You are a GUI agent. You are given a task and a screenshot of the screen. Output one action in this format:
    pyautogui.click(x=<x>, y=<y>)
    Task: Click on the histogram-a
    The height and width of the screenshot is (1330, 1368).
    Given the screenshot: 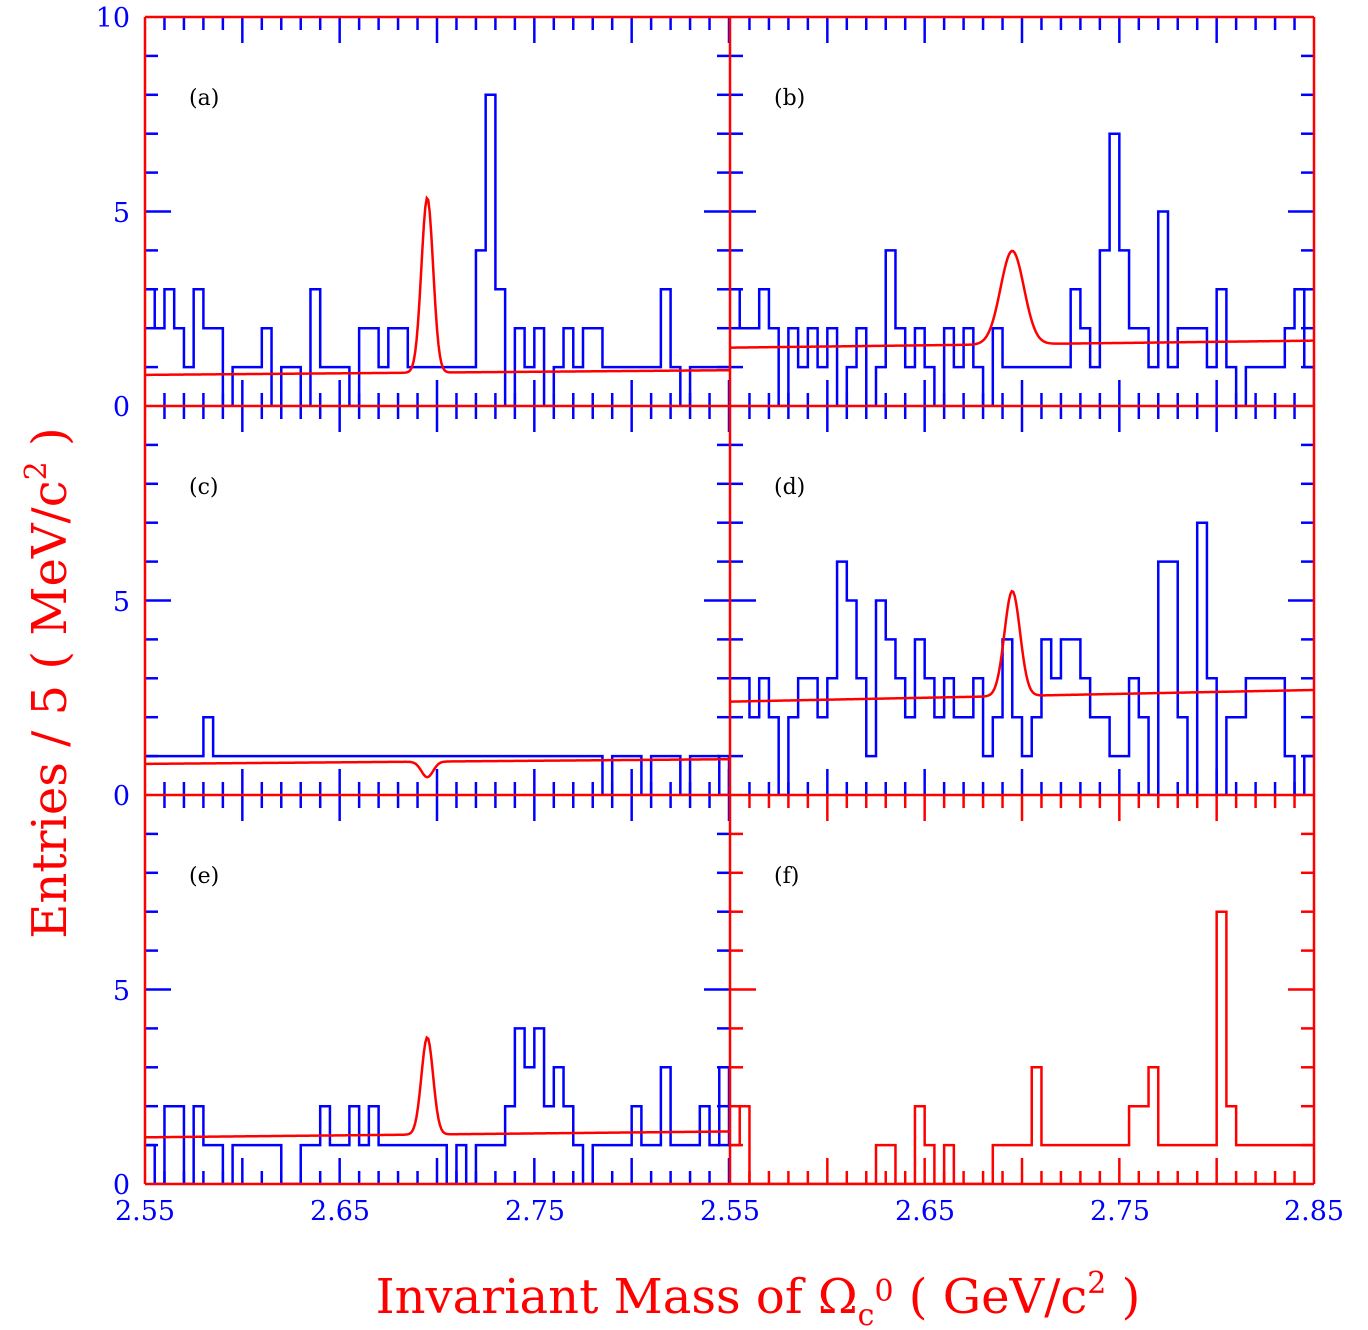 What is the action you would take?
    pyautogui.click(x=437, y=249)
    